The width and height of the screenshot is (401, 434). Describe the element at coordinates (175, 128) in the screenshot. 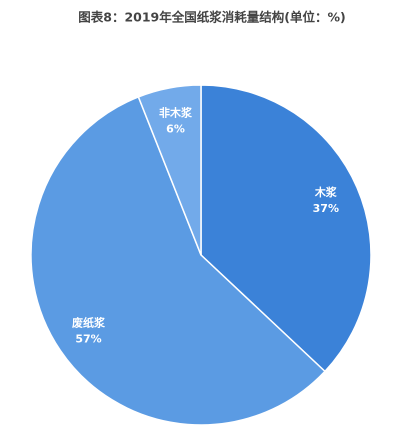

I see `value-label: 6%` at that location.